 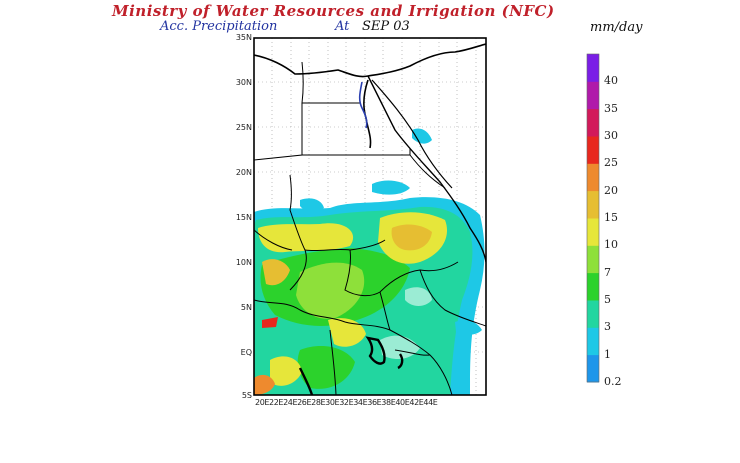 I want to click on lat-label-30n: 30N, so click(x=243, y=82).